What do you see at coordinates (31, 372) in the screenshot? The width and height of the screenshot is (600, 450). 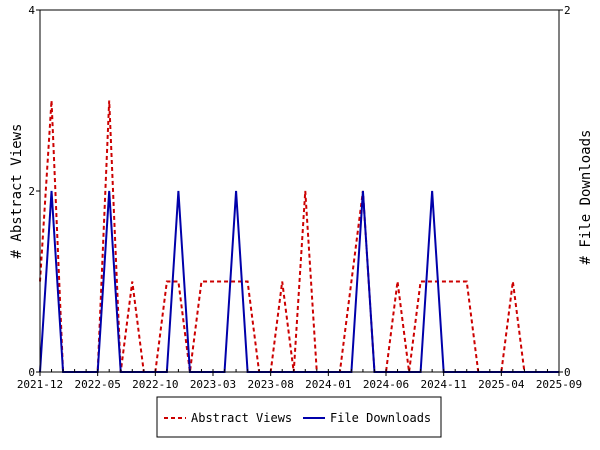 I see `y-left-tick-label: 0` at bounding box center [31, 372].